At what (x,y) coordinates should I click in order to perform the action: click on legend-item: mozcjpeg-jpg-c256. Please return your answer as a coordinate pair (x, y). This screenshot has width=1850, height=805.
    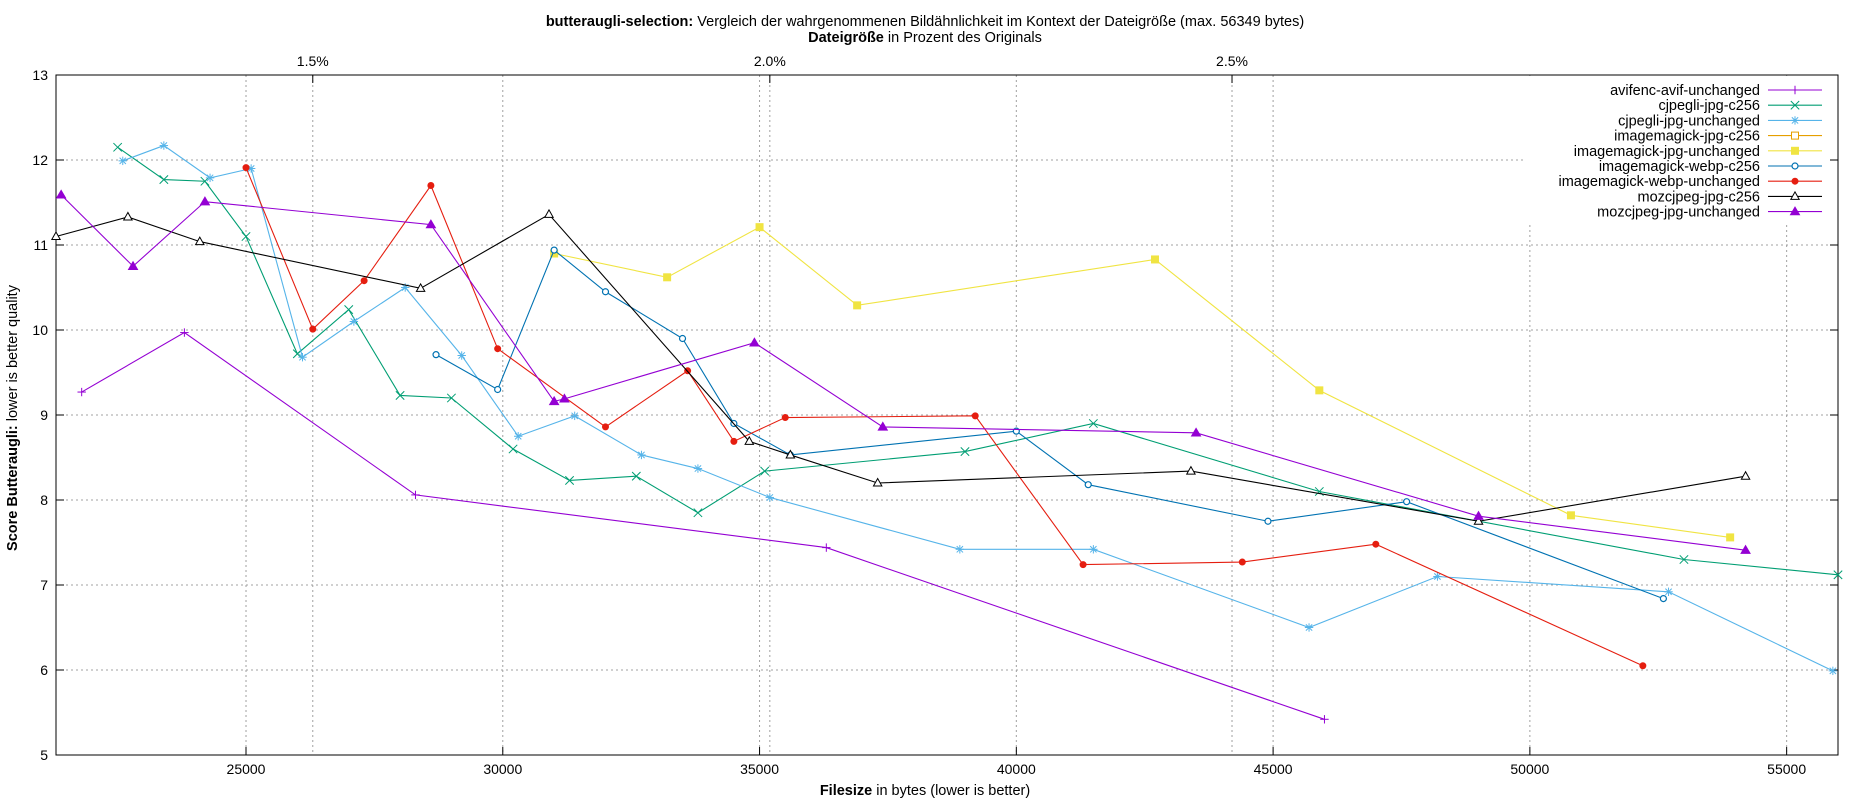
    Looking at the image, I should click on (1729, 197).